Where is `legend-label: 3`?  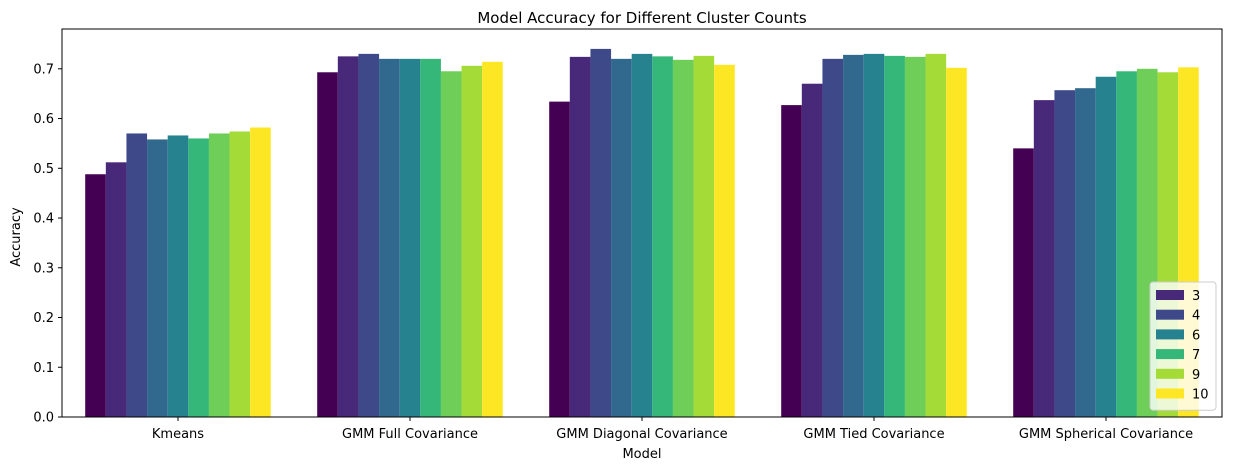
legend-label: 3 is located at coordinates (1196, 296).